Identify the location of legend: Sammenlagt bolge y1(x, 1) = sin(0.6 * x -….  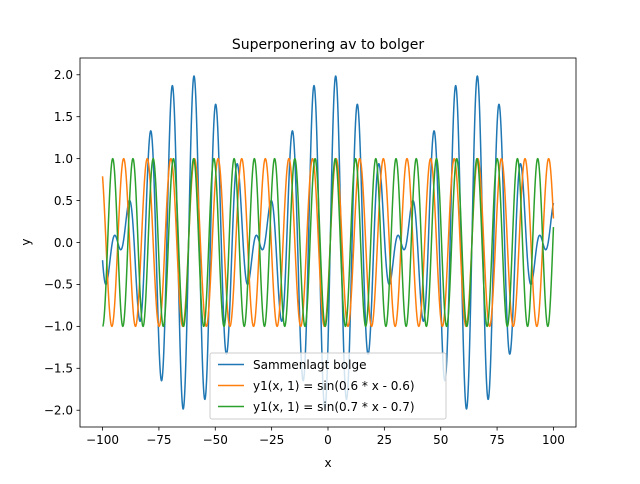
(328, 386).